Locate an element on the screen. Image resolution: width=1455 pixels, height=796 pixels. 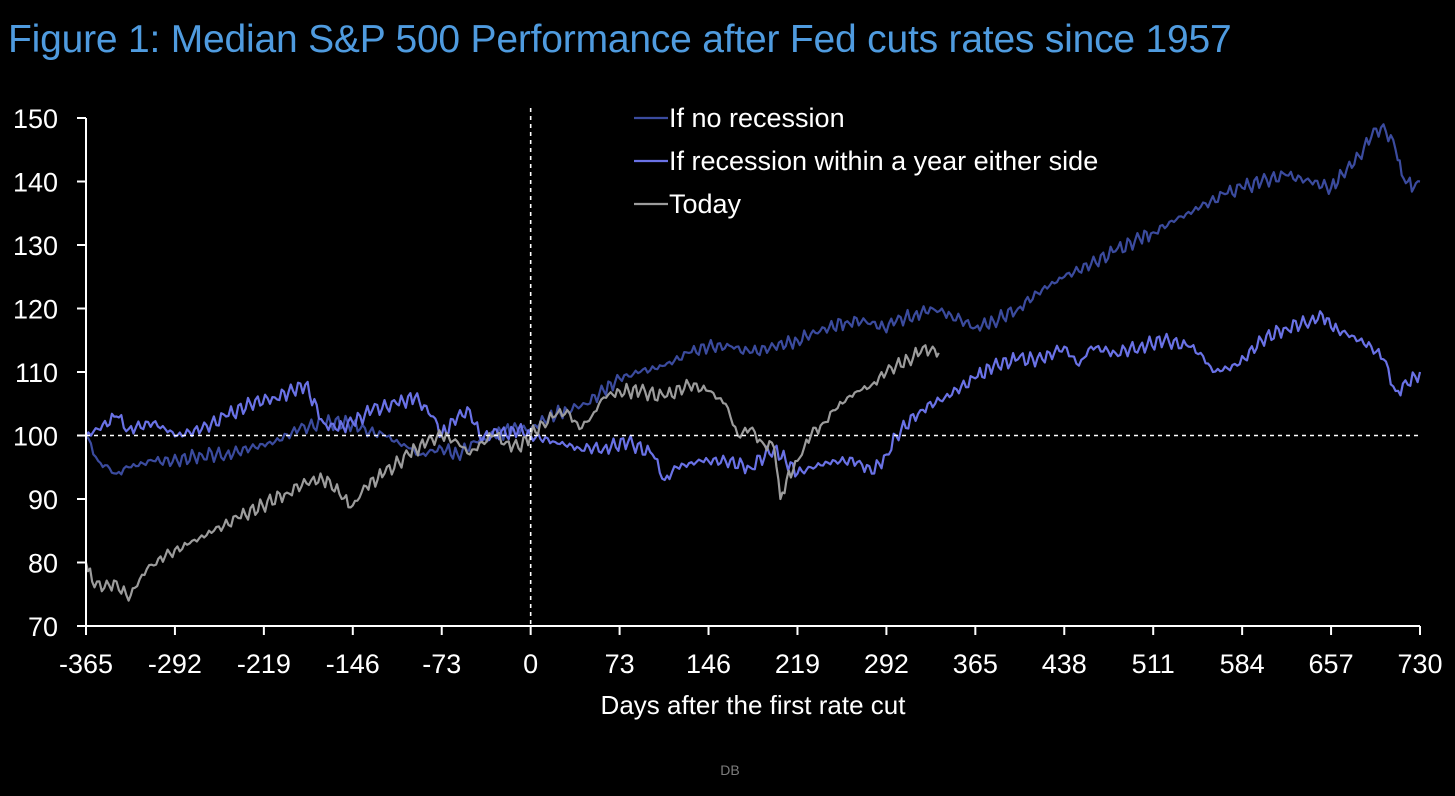
x-tick-label: 730 is located at coordinates (1419, 664).